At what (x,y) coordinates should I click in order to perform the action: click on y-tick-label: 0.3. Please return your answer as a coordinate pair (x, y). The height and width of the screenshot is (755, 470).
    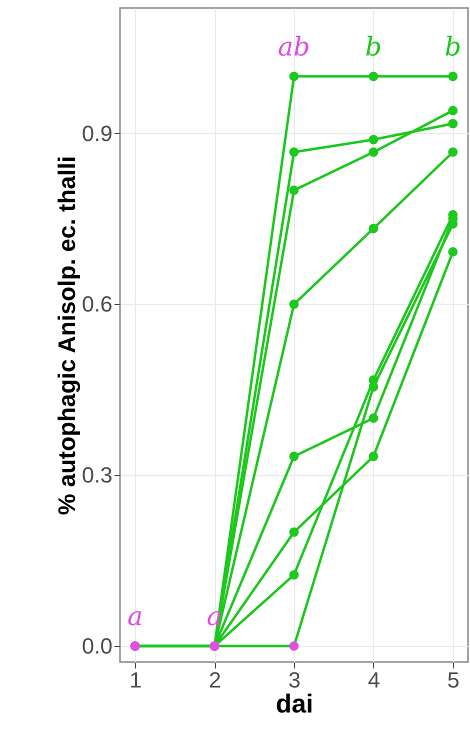
    Looking at the image, I should click on (97, 475).